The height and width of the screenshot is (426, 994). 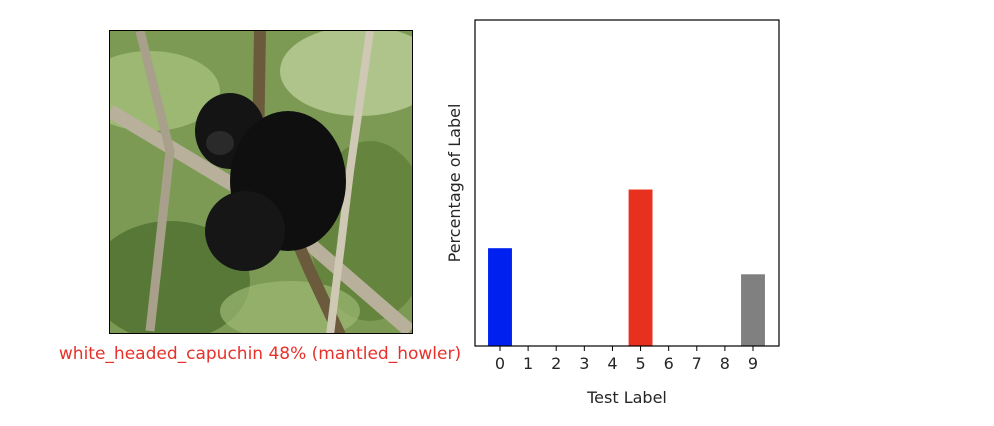 I want to click on x-tick-label-0: 0, so click(x=500, y=363).